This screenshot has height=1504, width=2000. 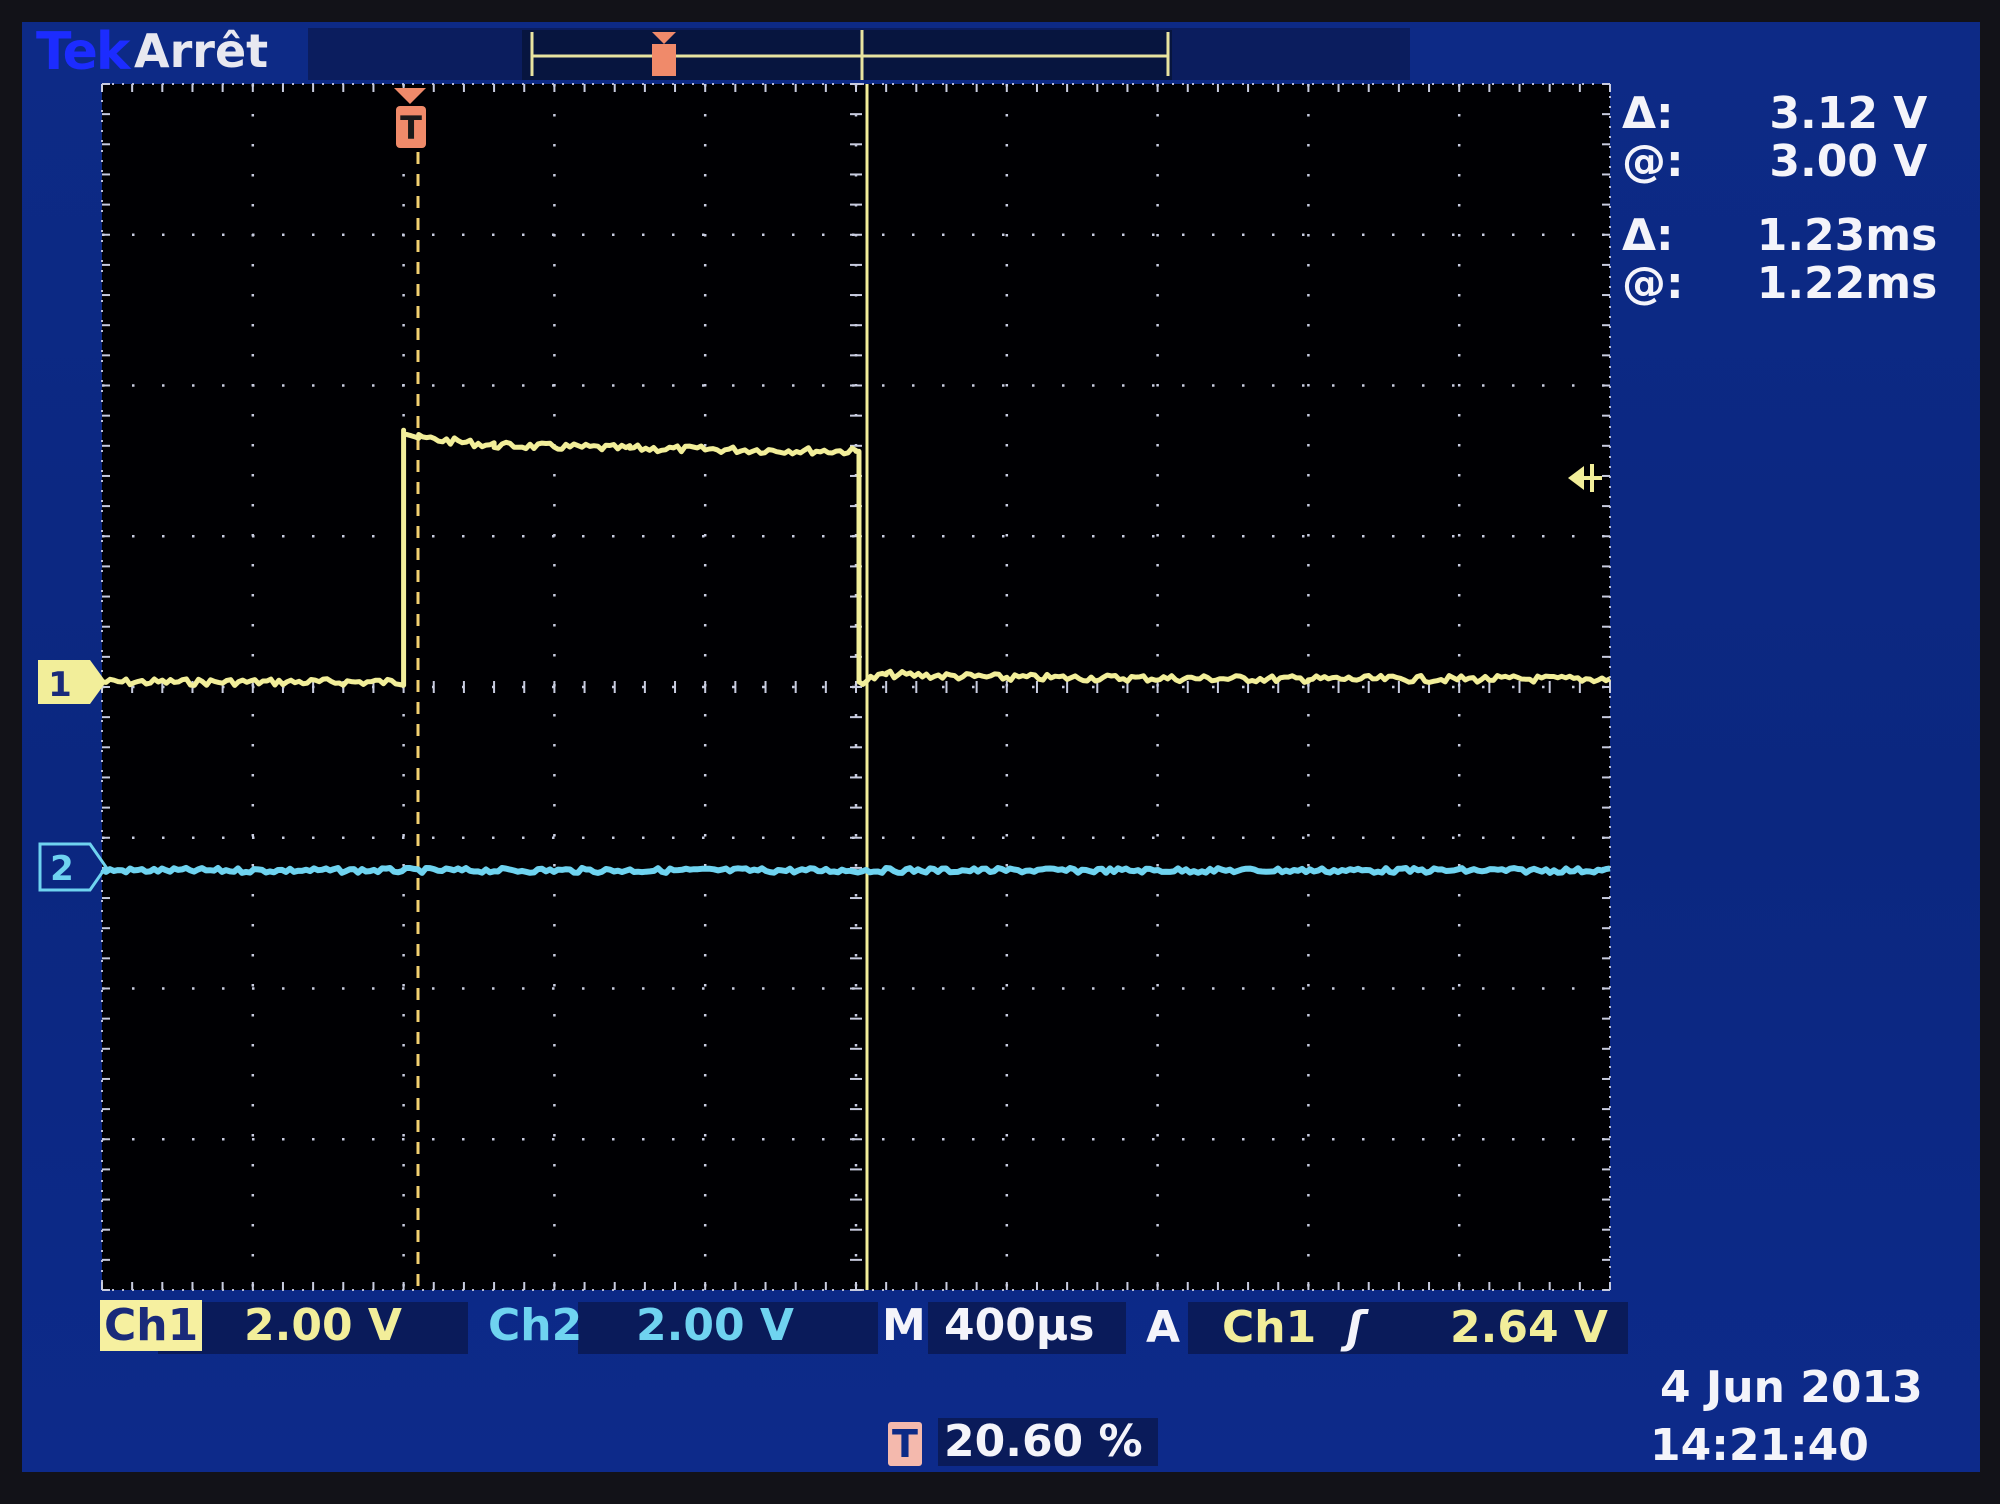 What do you see at coordinates (1848, 161) in the screenshot?
I see `voltage-at-value: 3.00 V` at bounding box center [1848, 161].